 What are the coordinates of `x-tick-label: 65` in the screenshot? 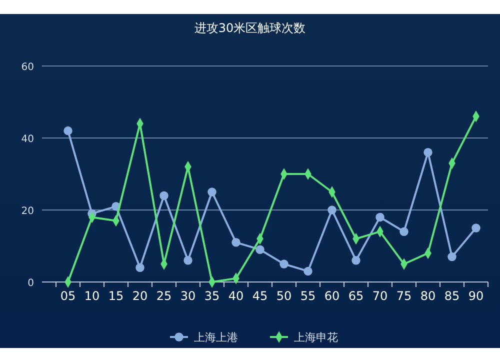 It's located at (356, 296).